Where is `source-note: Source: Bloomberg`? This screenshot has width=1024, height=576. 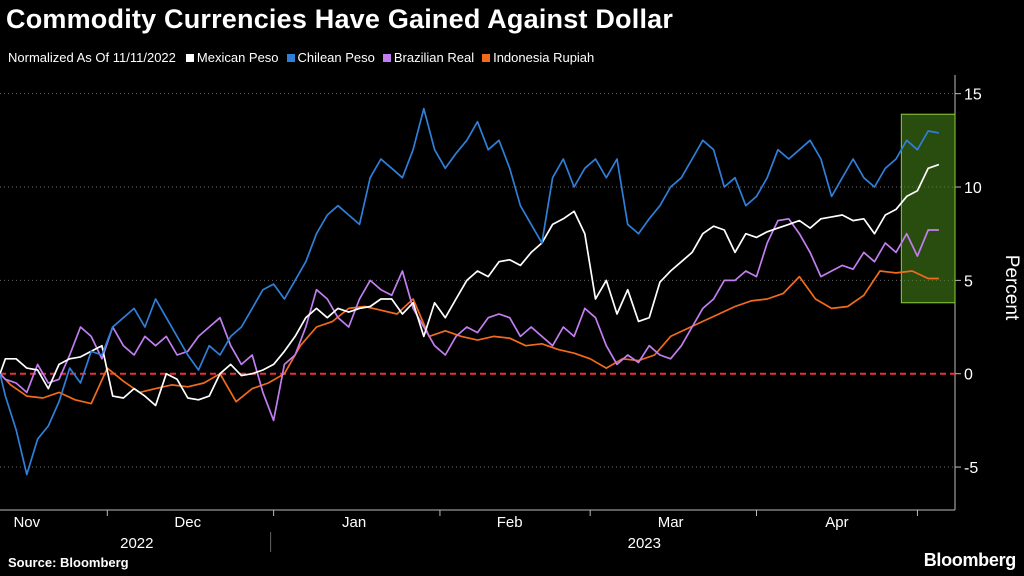
source-note: Source: Bloomberg is located at coordinates (68, 562).